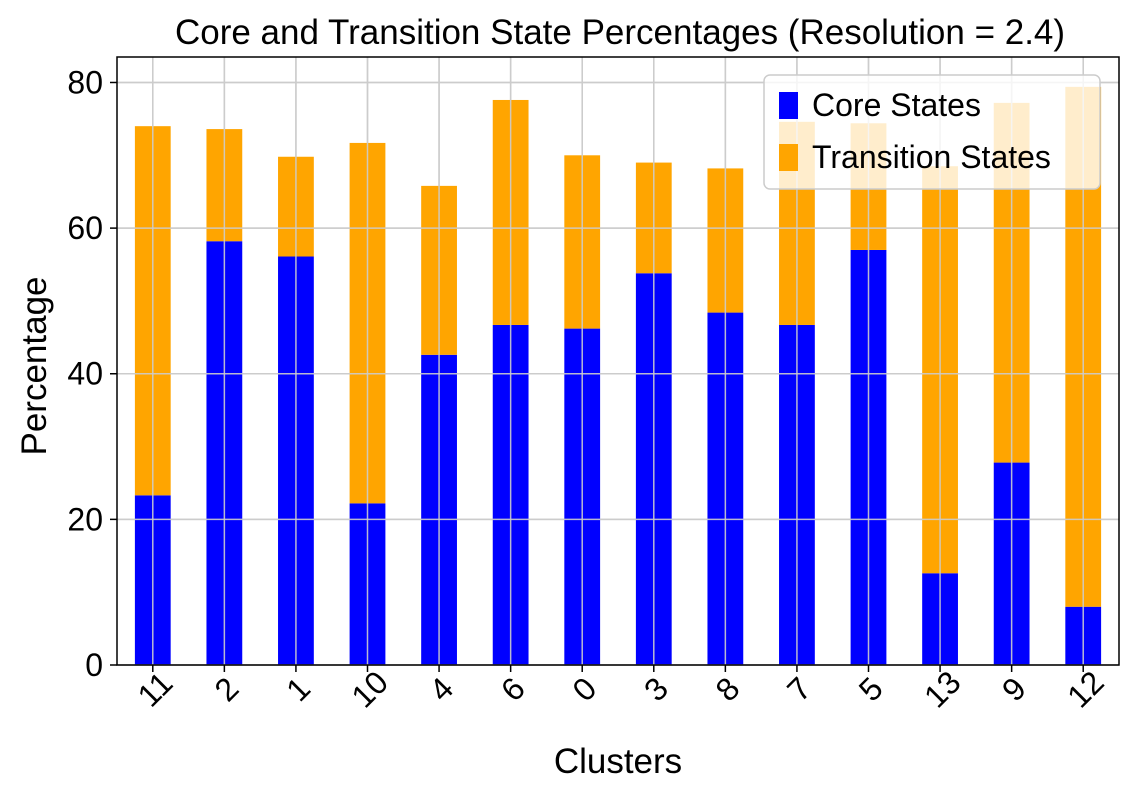  What do you see at coordinates (85, 519) in the screenshot?
I see `y-tick-label: 20` at bounding box center [85, 519].